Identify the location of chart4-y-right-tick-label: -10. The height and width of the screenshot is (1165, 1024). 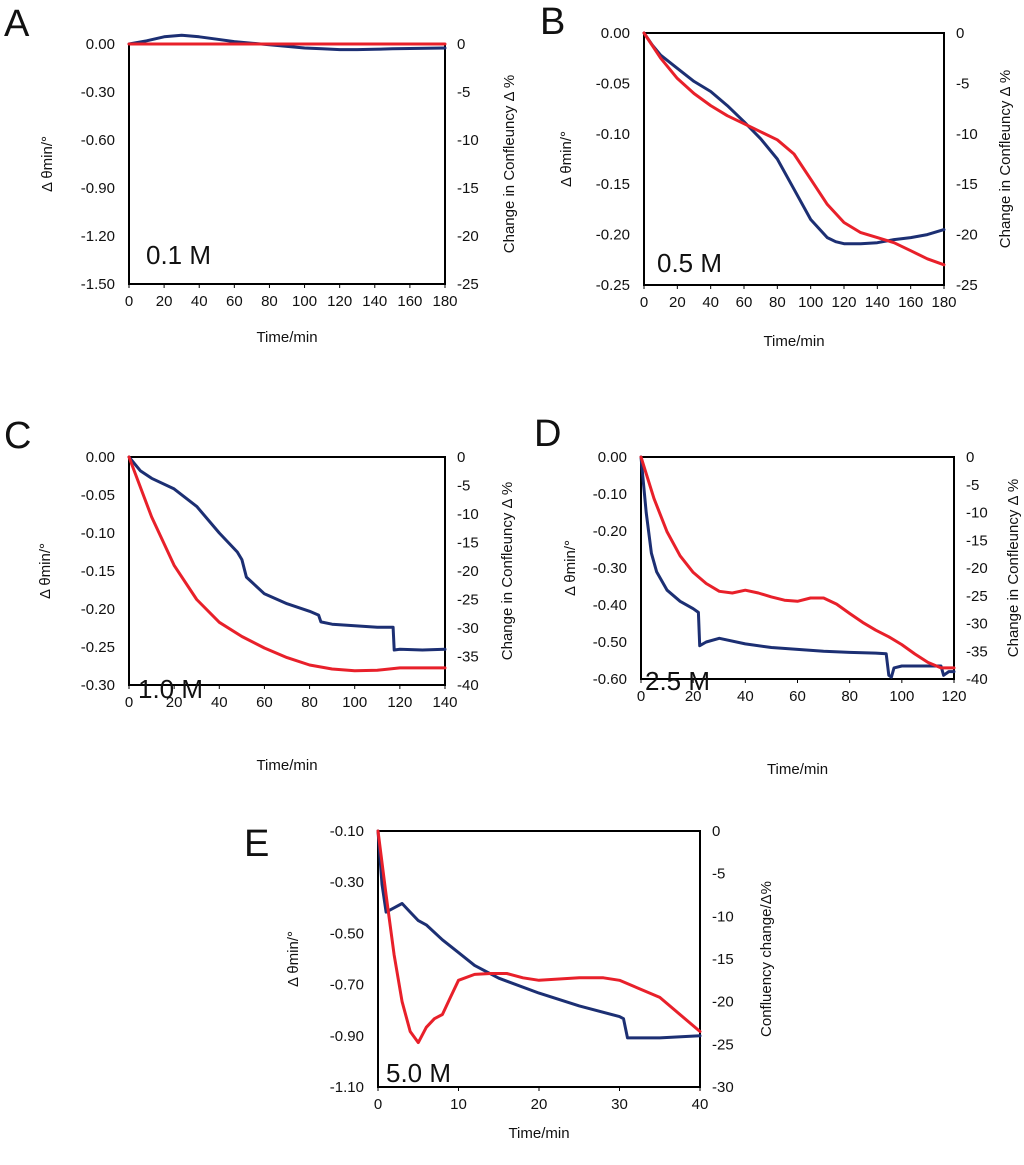
(723, 916).